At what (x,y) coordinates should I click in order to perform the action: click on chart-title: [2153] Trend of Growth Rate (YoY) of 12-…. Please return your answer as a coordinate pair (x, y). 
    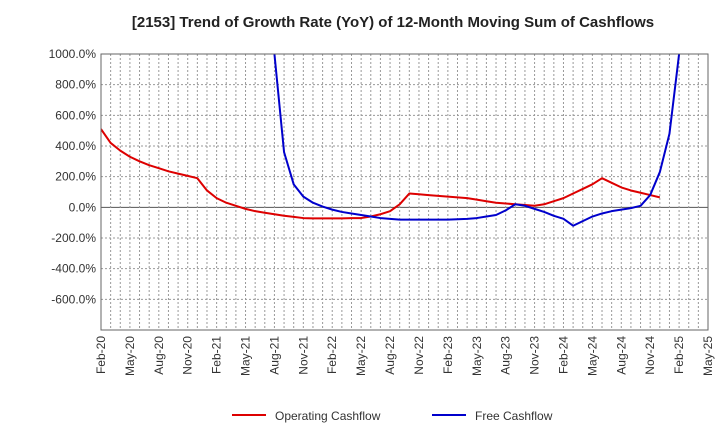
    Looking at the image, I should click on (393, 22).